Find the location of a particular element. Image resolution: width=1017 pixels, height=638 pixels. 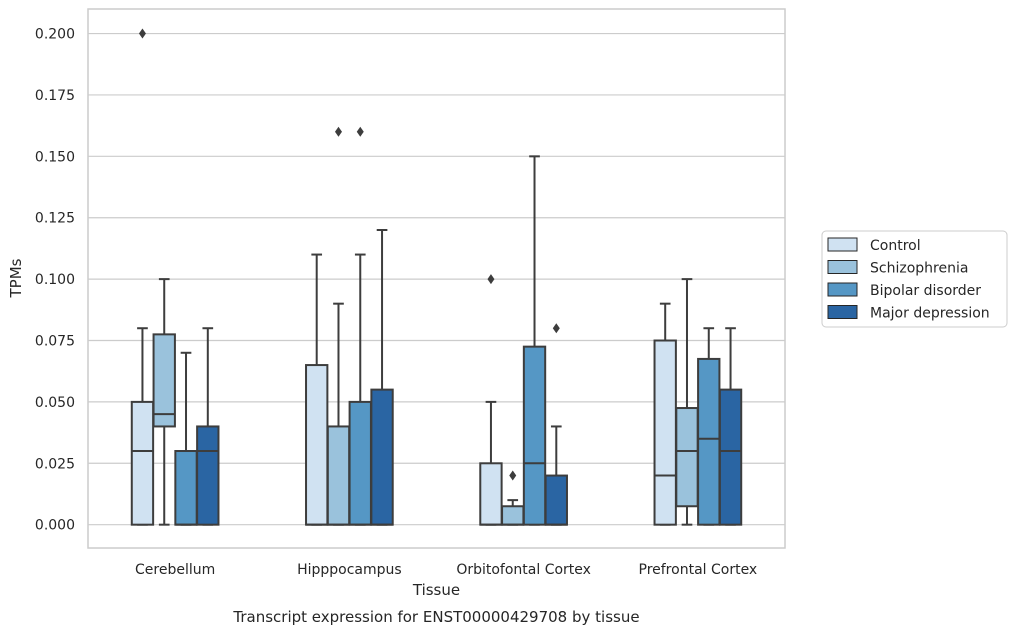

y-axis-label: TPMs is located at coordinates (16, 278).